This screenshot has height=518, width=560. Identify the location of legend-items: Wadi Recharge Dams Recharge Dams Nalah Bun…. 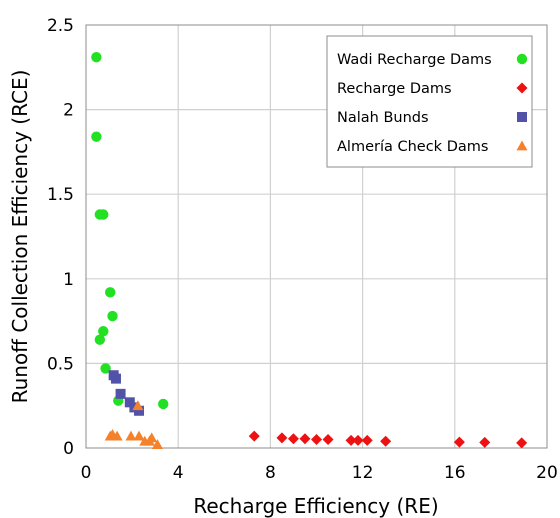
(432, 103).